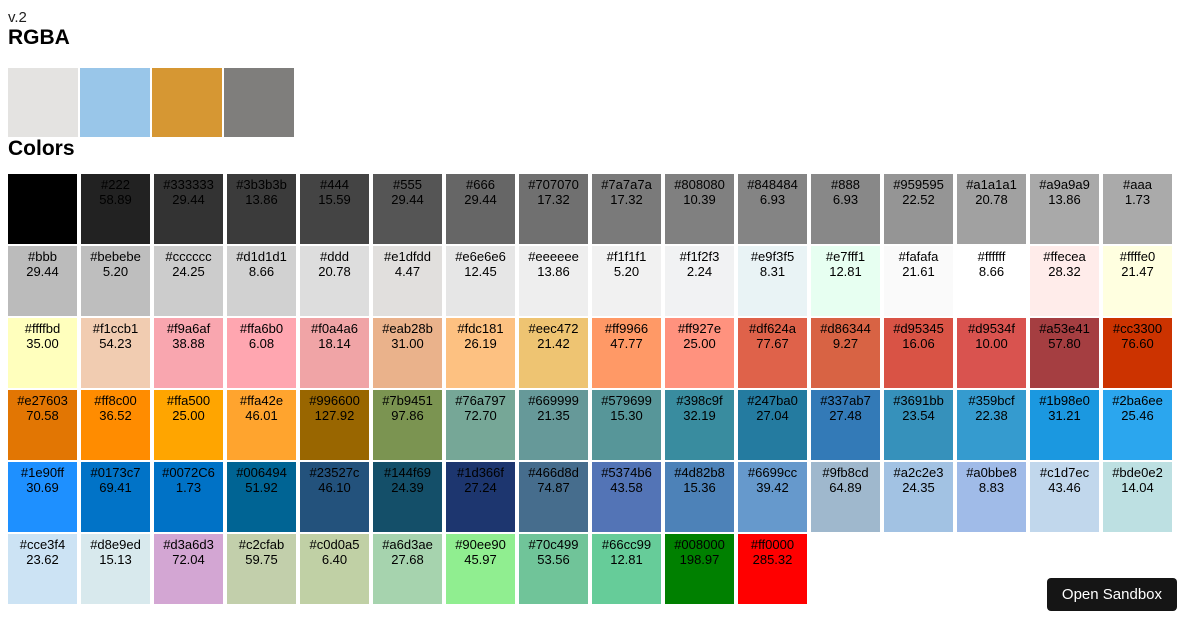  What do you see at coordinates (772, 472) in the screenshot?
I see `color-cell-hex: #6699cc` at bounding box center [772, 472].